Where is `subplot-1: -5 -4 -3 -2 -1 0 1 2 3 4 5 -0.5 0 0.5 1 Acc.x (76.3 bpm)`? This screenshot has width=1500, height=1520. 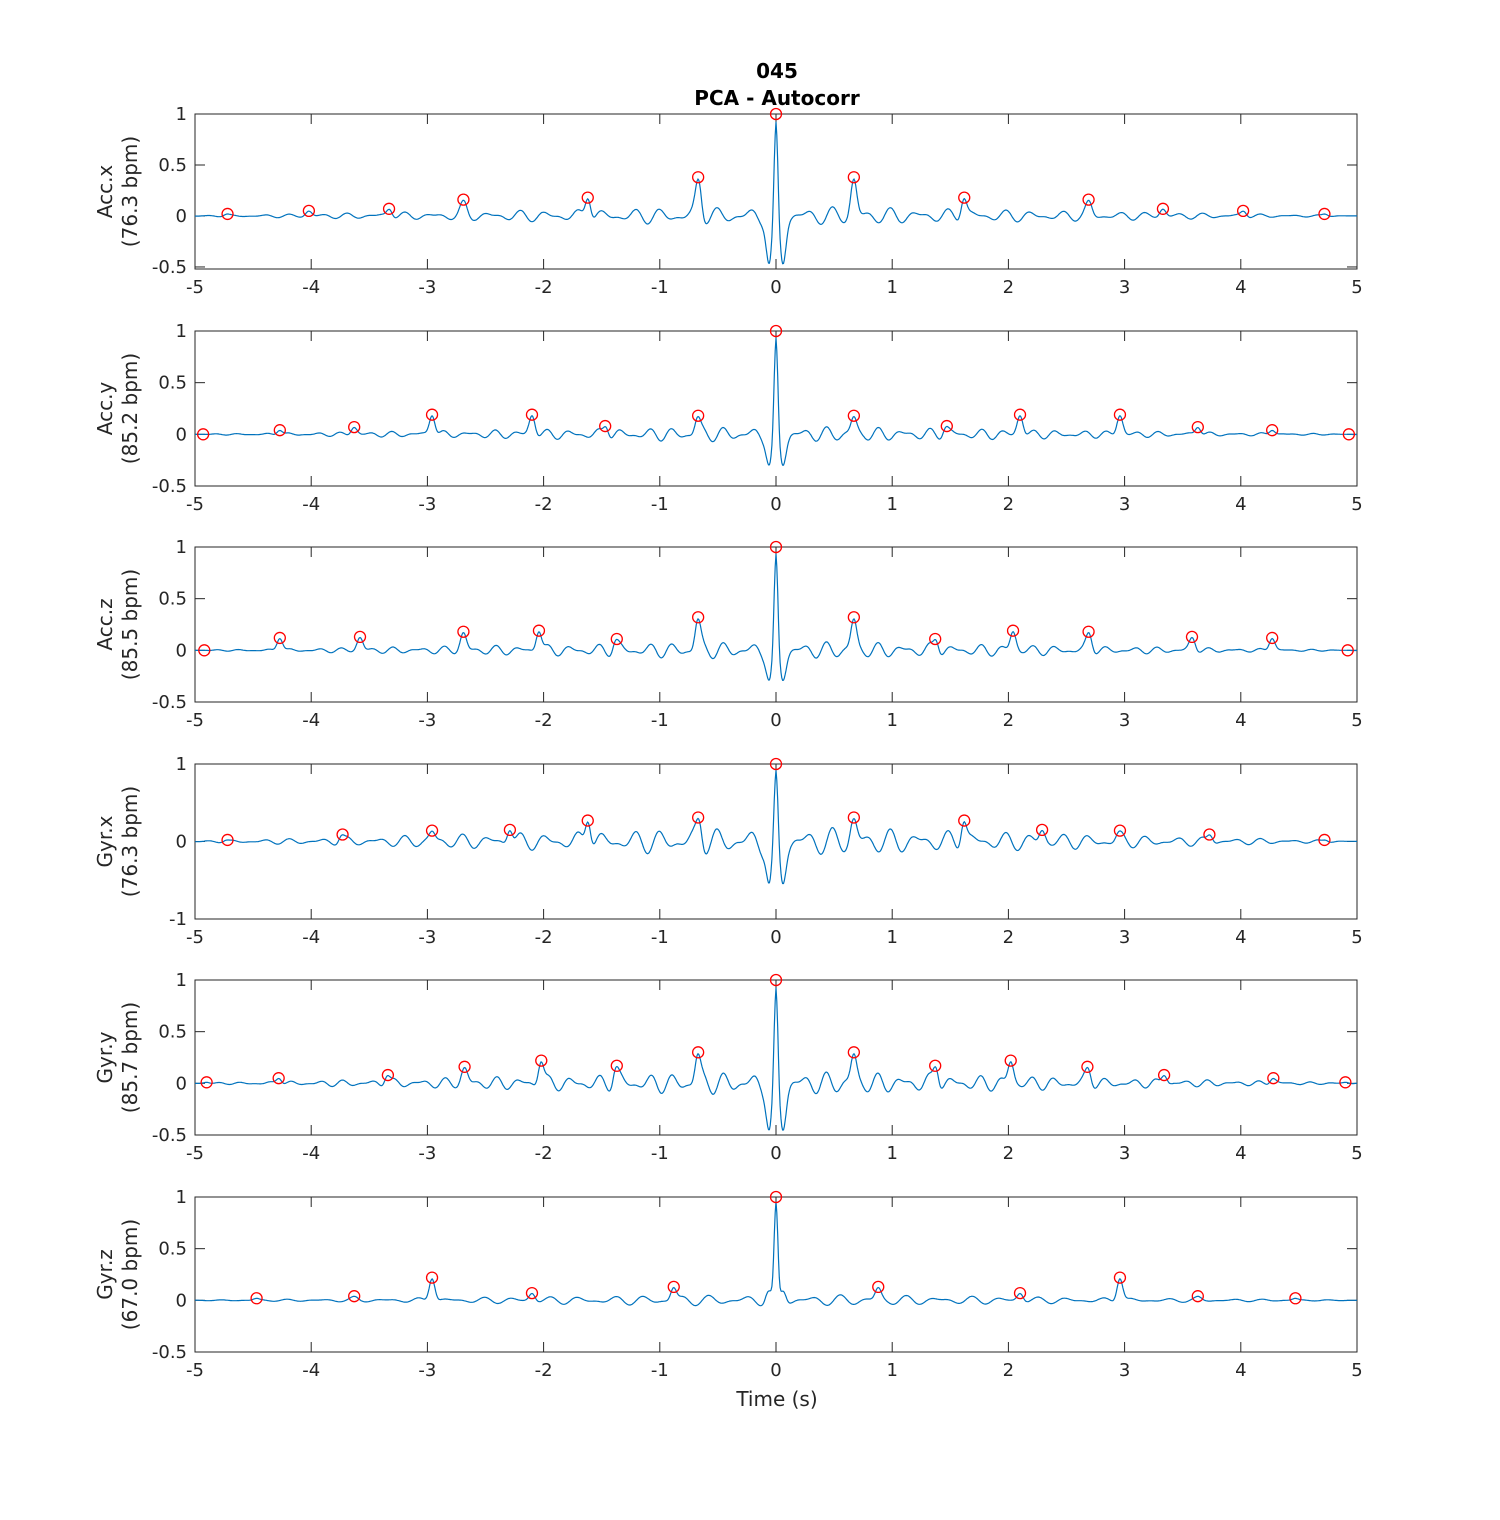 subplot-1: -5 -4 -3 -2 -1 0 1 2 3 4 5 -0.5 0 0.5 1 Acc.x (76.3 bpm) is located at coordinates (728, 201).